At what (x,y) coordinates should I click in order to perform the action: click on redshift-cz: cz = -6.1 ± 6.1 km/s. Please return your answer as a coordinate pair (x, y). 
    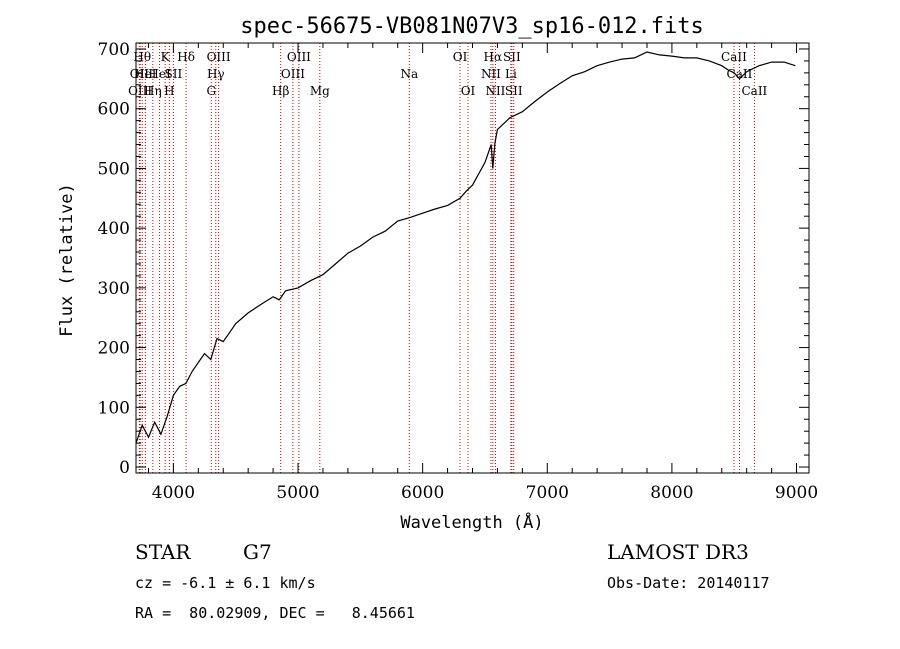
    Looking at the image, I should click on (225, 583).